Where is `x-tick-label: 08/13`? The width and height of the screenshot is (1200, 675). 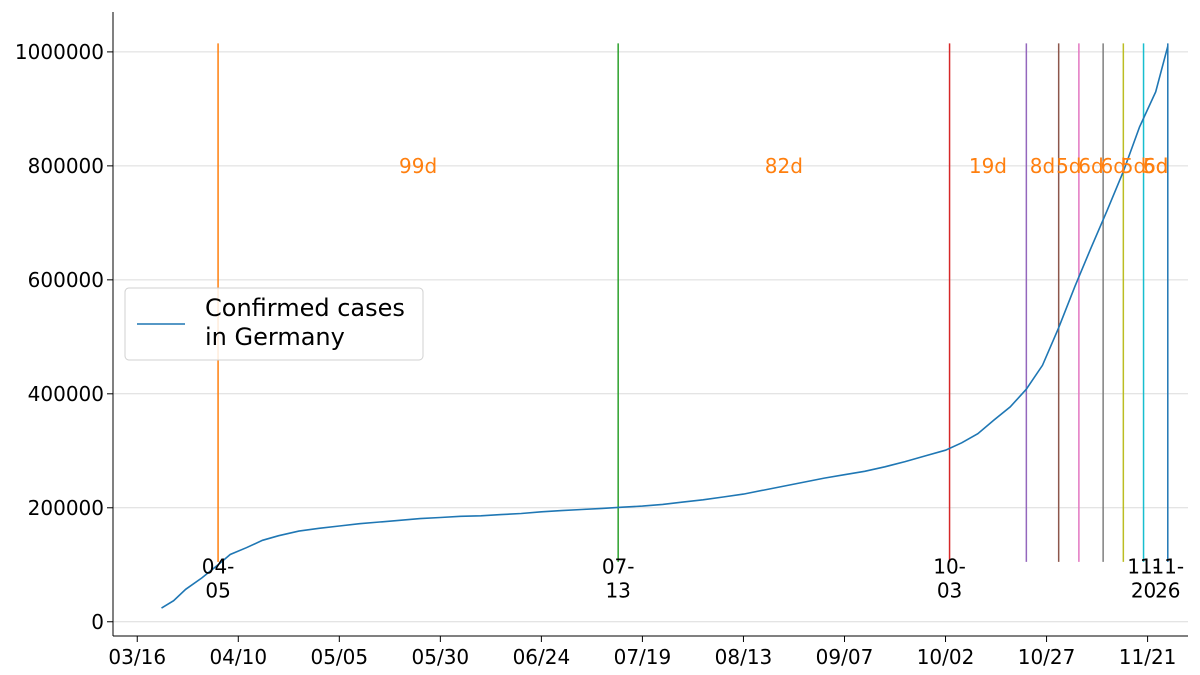
x-tick-label: 08/13 is located at coordinates (744, 657).